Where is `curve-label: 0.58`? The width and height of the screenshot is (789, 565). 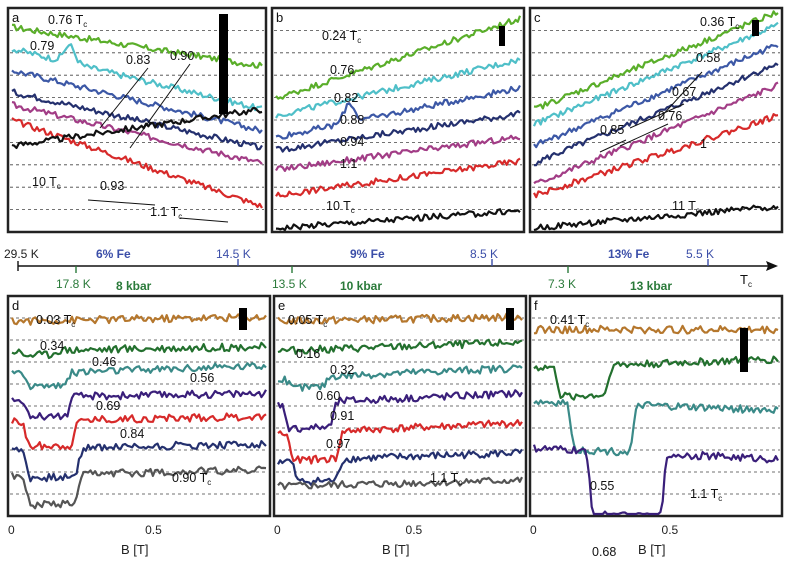
curve-label: 0.58 is located at coordinates (708, 58).